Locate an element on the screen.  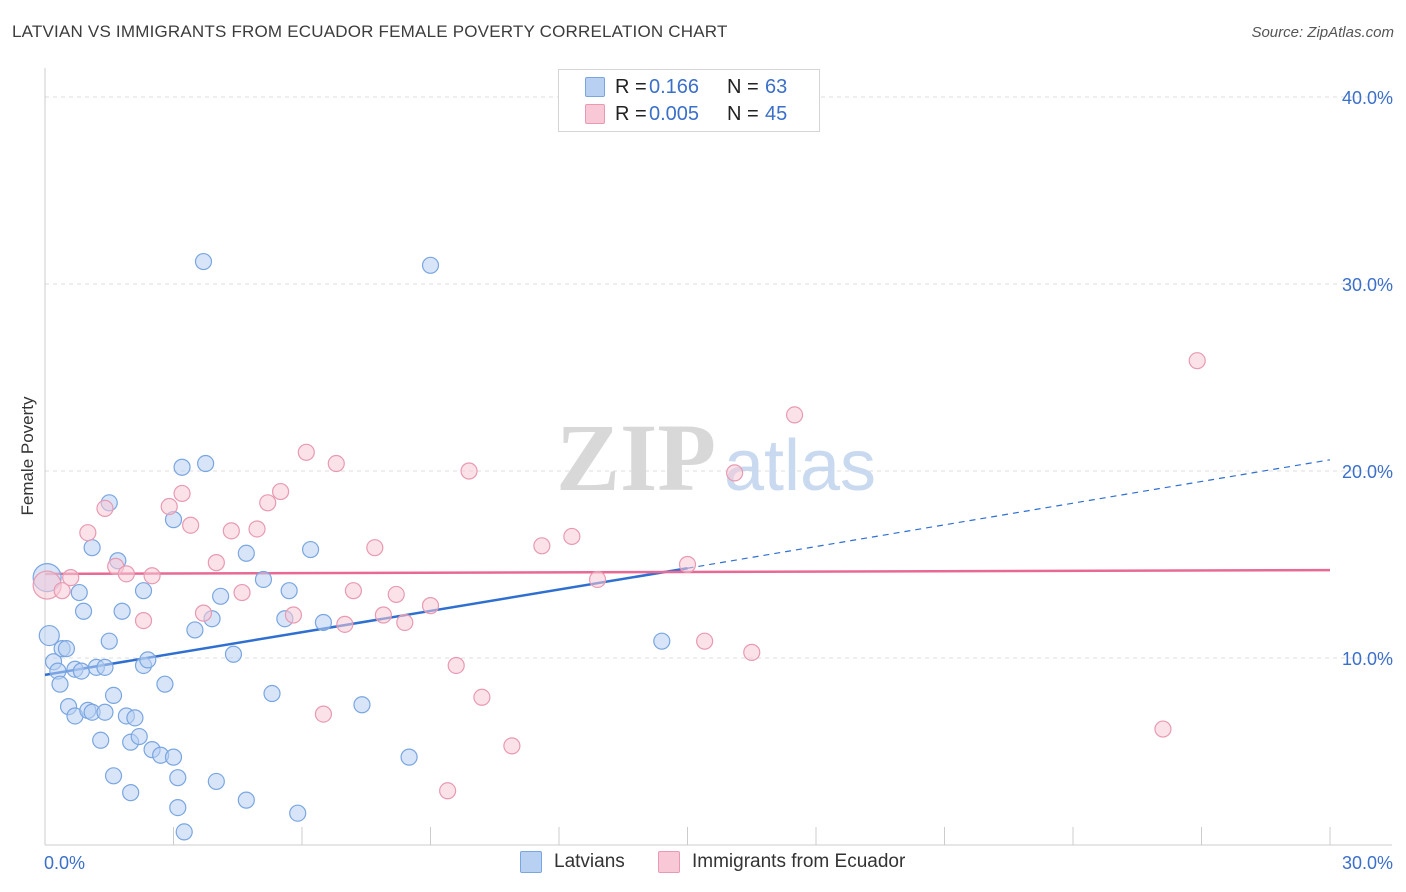
legend-swatch-latvians is located at coordinates (531, 862).